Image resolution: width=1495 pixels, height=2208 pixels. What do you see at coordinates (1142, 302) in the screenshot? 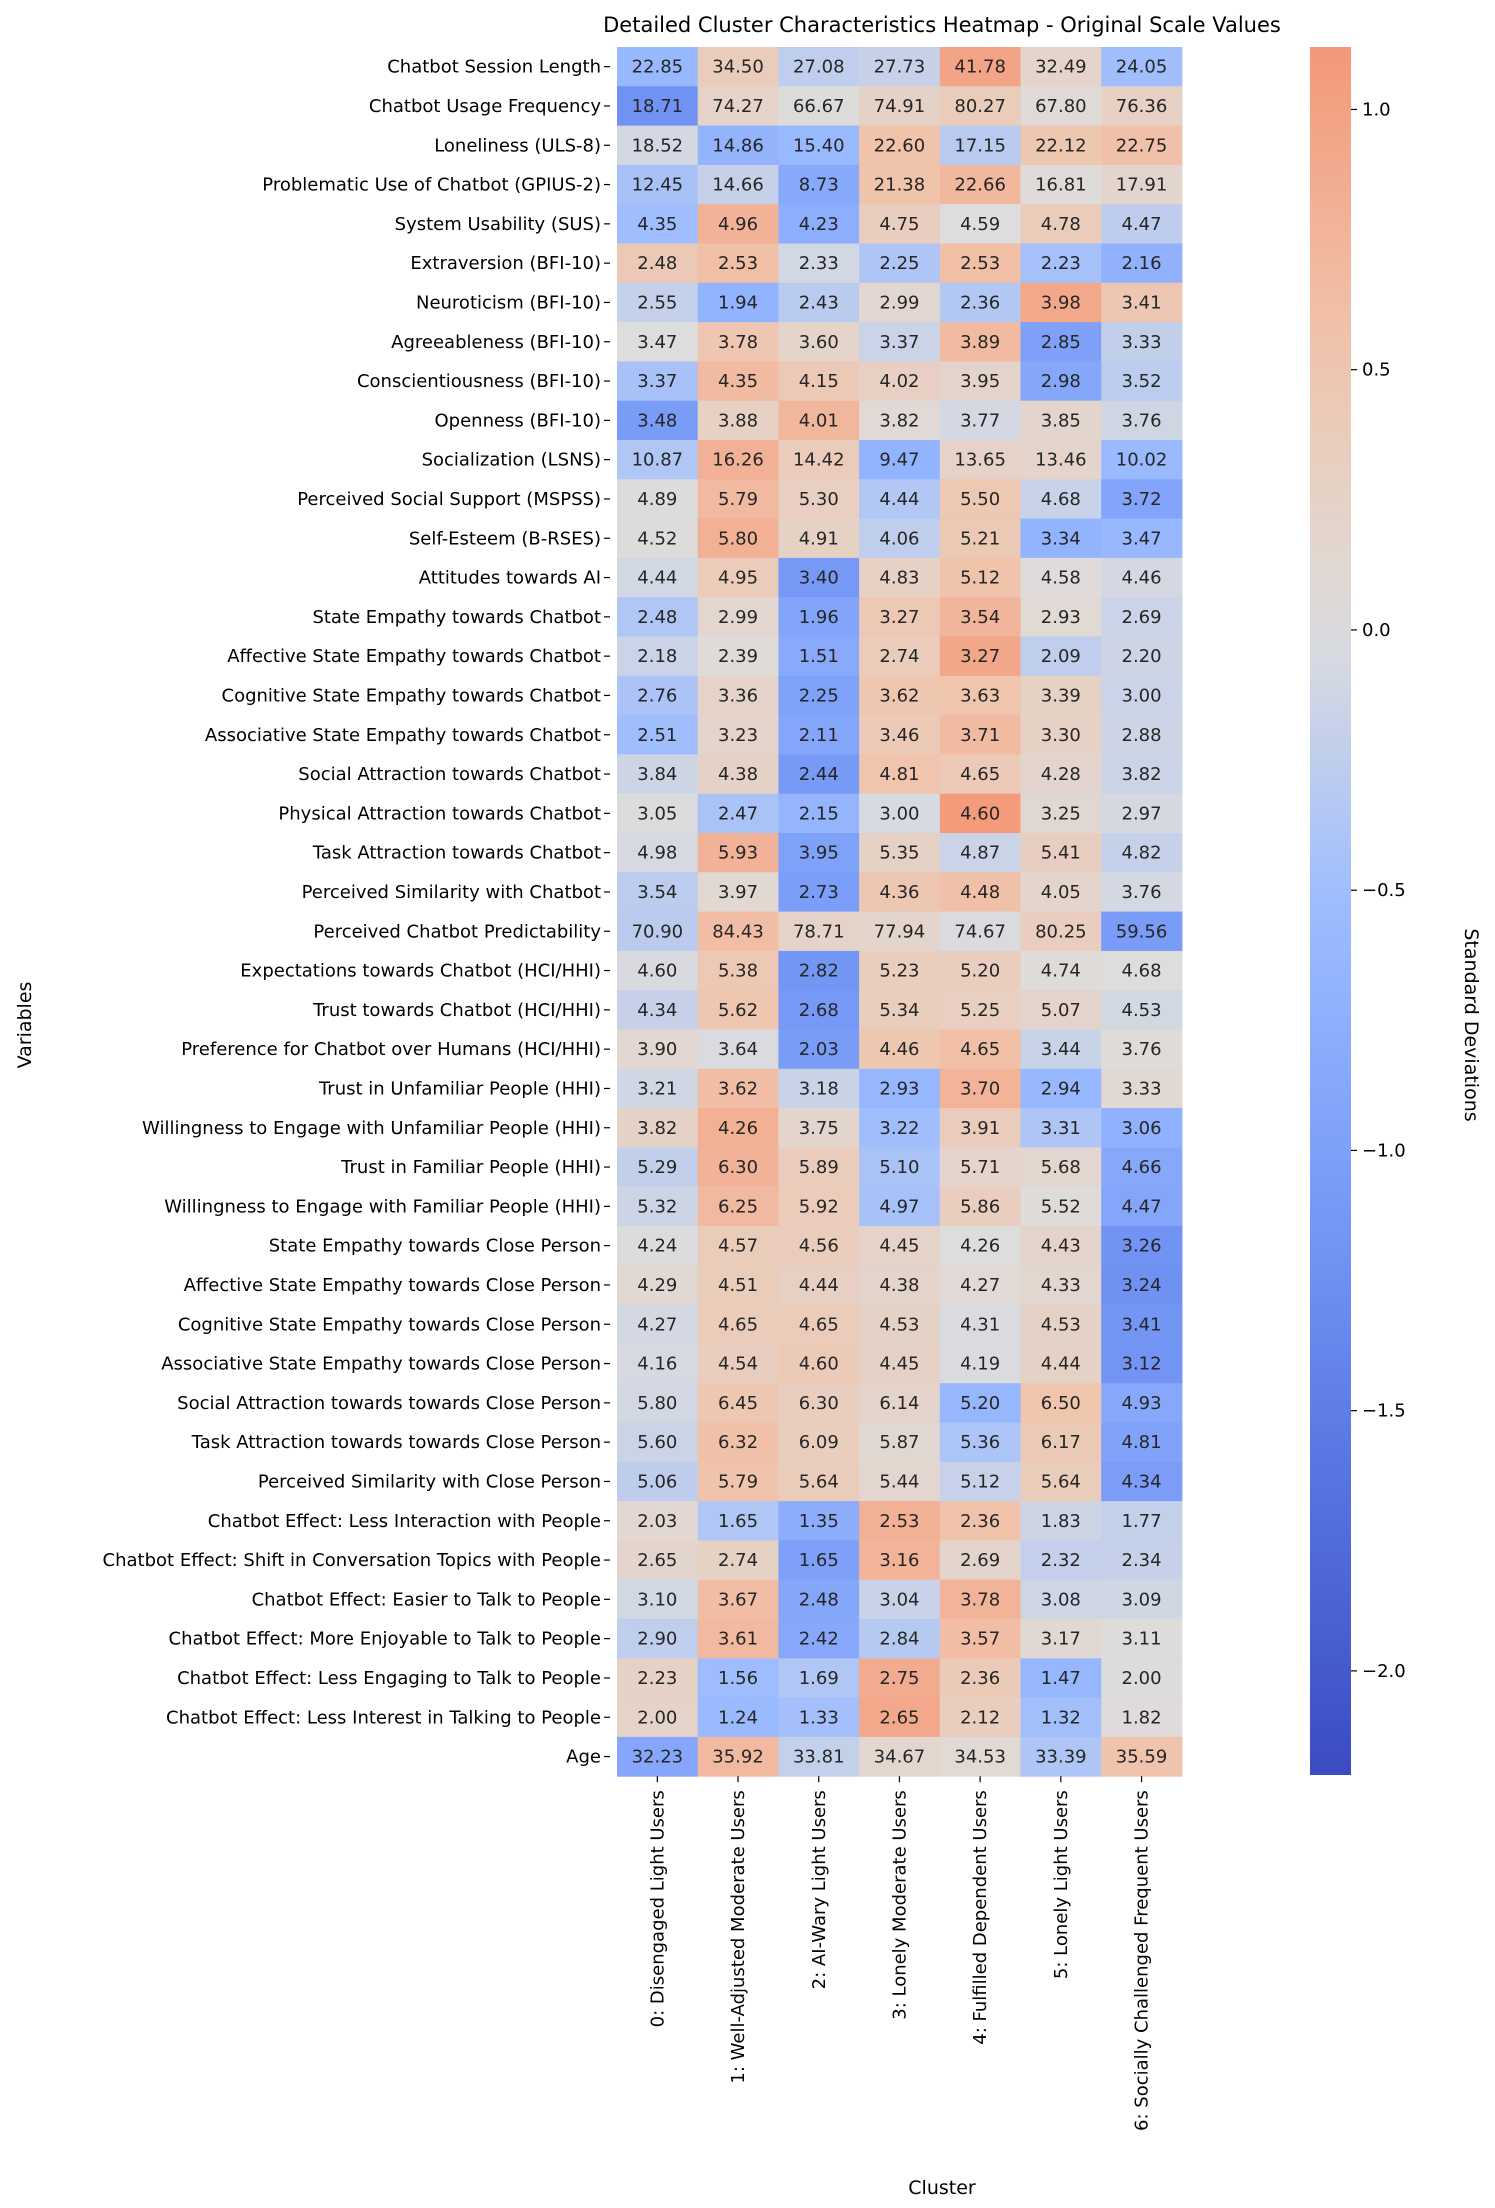
I see `cell-value-label: 3.41` at bounding box center [1142, 302].